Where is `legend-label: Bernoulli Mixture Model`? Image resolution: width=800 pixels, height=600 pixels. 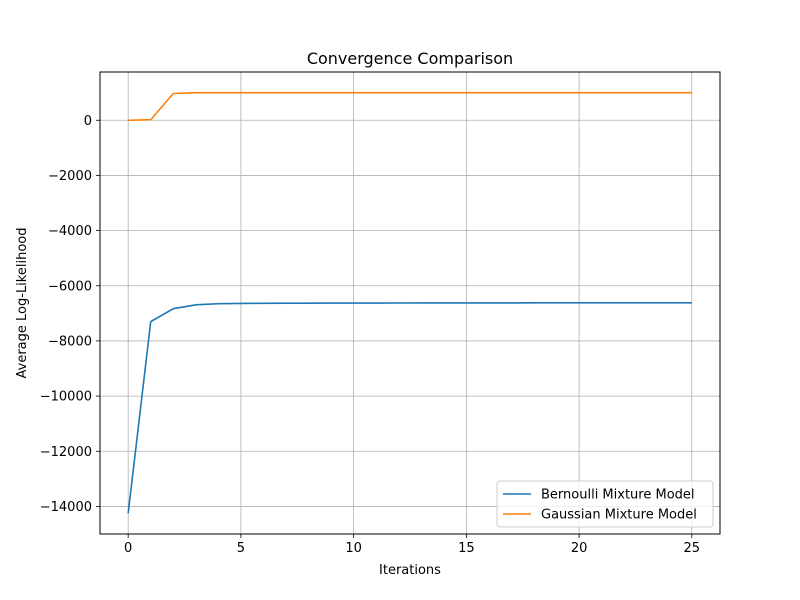
legend-label: Bernoulli Mixture Model is located at coordinates (618, 495).